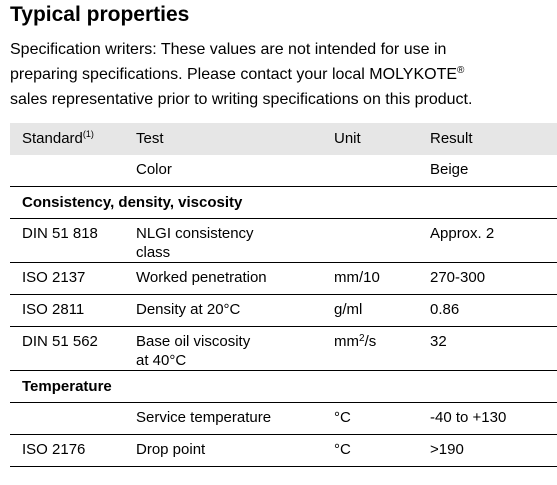 This screenshot has height=485, width=557. I want to click on cell-result: 32, so click(438, 341).